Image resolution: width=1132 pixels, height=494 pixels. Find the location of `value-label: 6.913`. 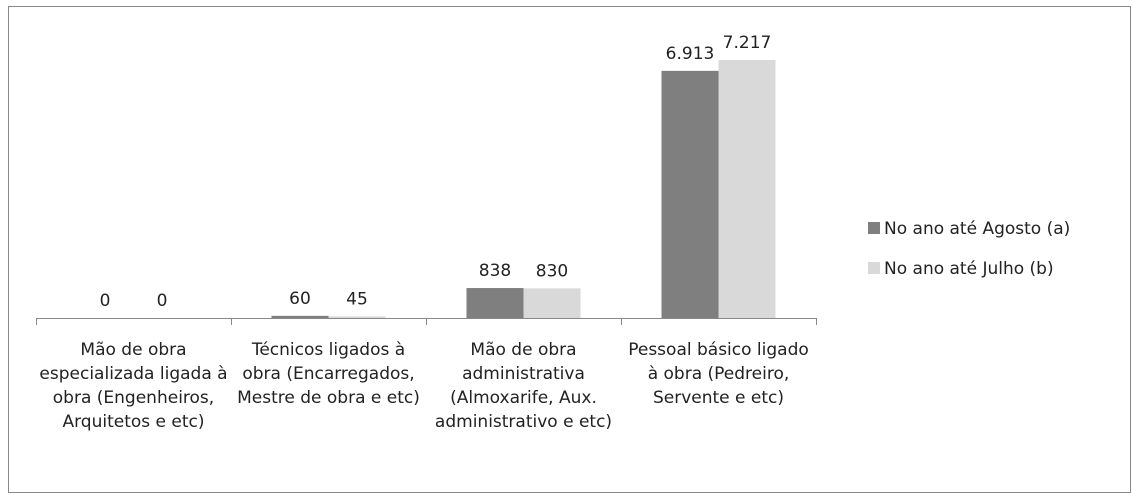

value-label: 6.913 is located at coordinates (690, 54).